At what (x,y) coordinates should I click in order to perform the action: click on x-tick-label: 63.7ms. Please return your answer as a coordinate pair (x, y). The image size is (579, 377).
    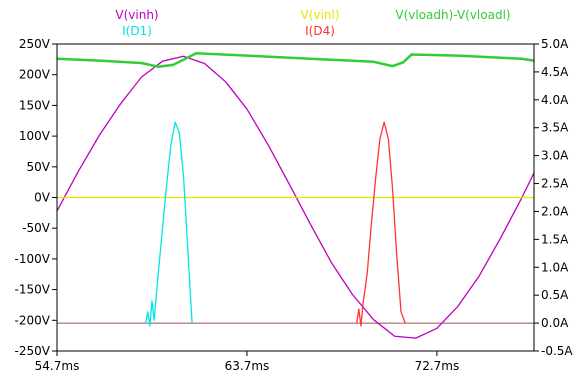
    Looking at the image, I should click on (247, 366).